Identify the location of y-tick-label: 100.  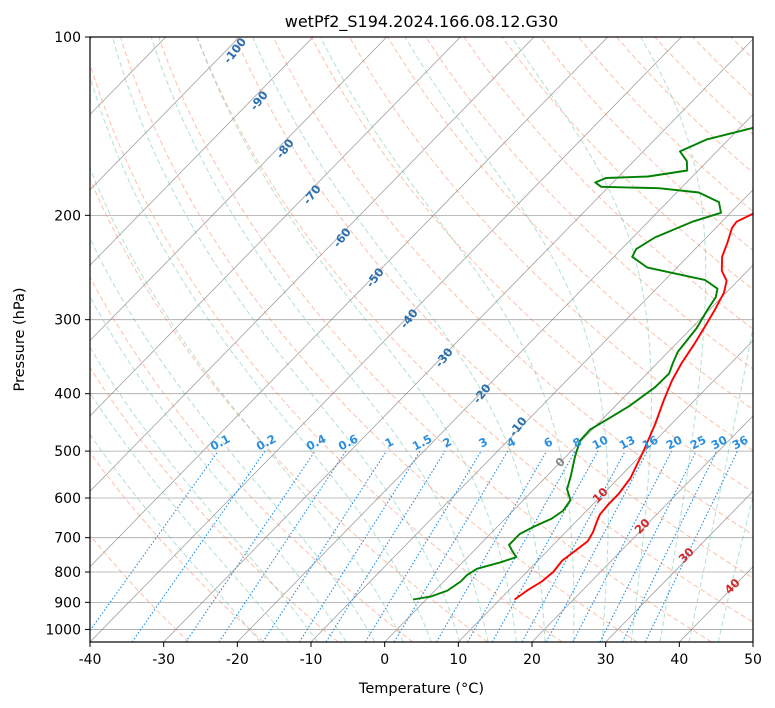
(67, 38).